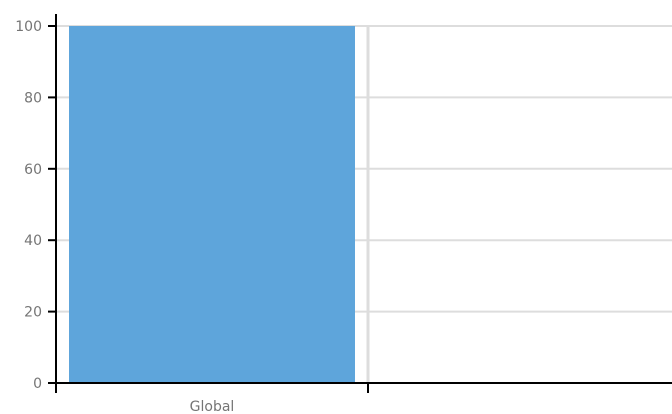 This screenshot has width=672, height=414. What do you see at coordinates (37, 384) in the screenshot?
I see `y-tick-label-0: 0` at bounding box center [37, 384].